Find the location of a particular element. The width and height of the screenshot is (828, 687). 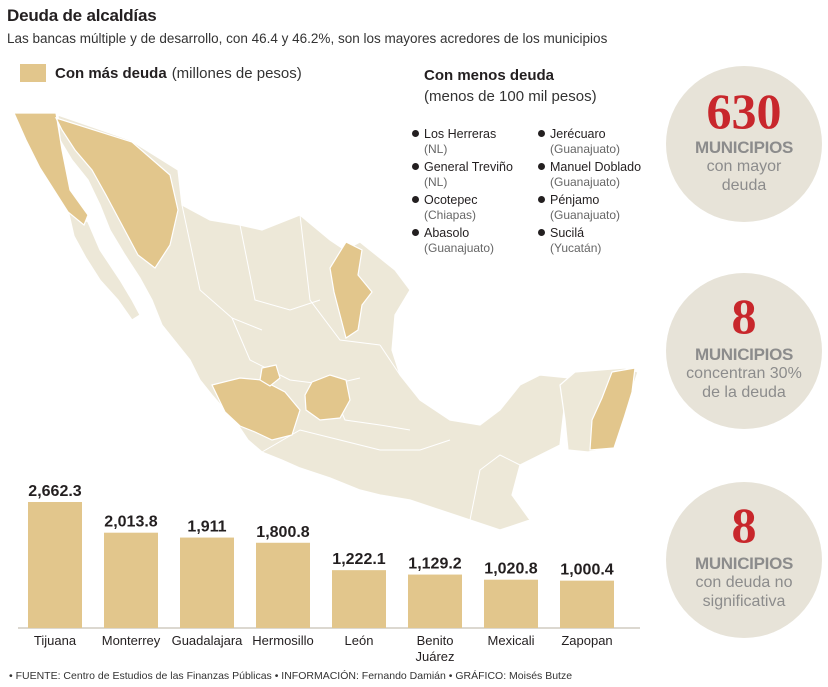

bar-monterrey is located at coordinates (131, 580).